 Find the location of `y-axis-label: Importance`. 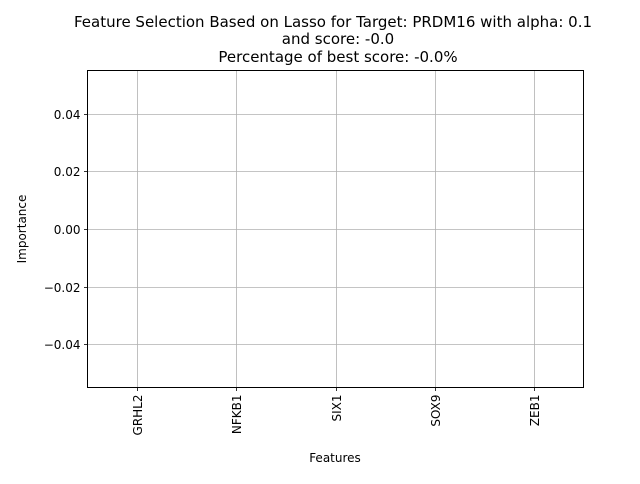

y-axis-label: Importance is located at coordinates (22, 229).